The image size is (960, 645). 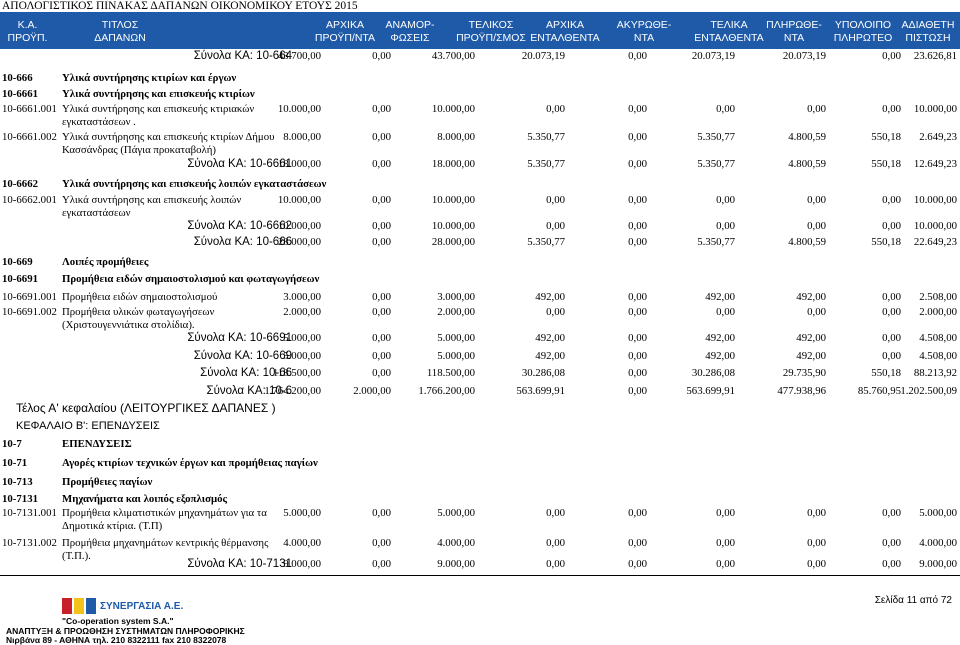 What do you see at coordinates (804, 373) in the screenshot?
I see `value-cell: 29.735,90` at bounding box center [804, 373].